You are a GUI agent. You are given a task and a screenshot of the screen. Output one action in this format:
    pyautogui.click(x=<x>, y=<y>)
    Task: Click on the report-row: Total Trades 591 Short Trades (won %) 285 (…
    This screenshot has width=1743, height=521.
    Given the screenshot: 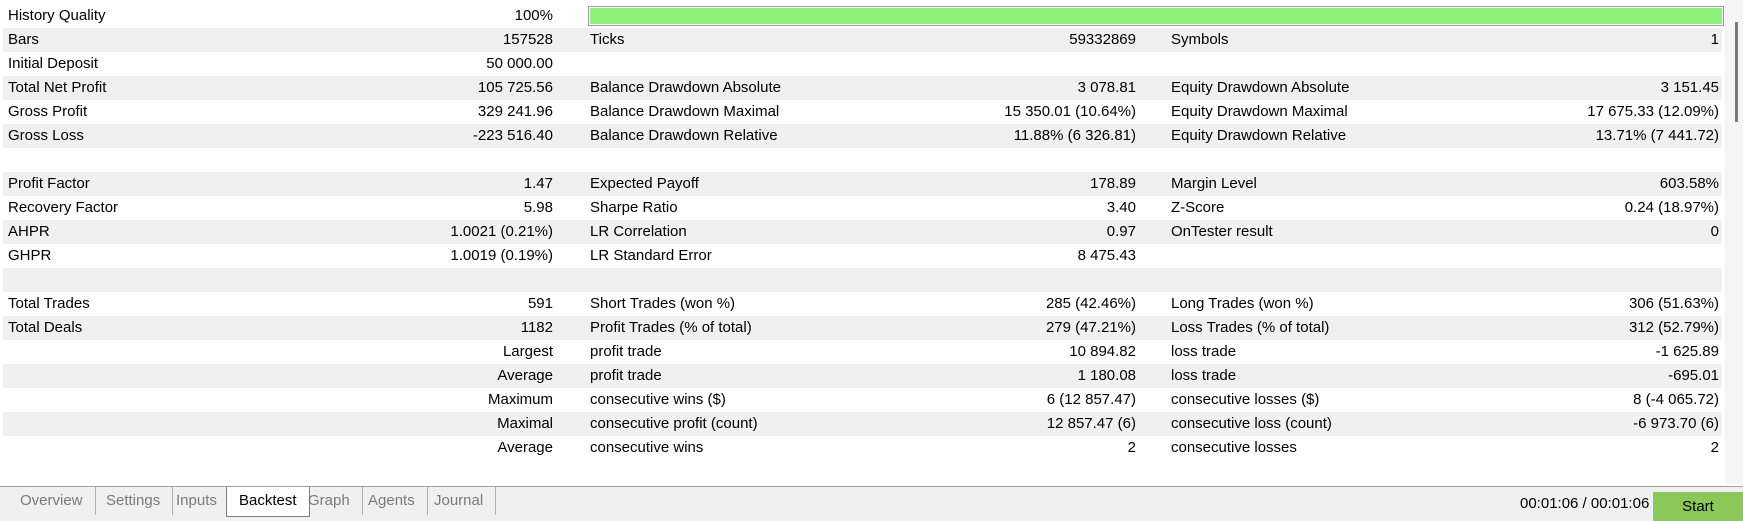 What is the action you would take?
    pyautogui.click(x=862, y=304)
    